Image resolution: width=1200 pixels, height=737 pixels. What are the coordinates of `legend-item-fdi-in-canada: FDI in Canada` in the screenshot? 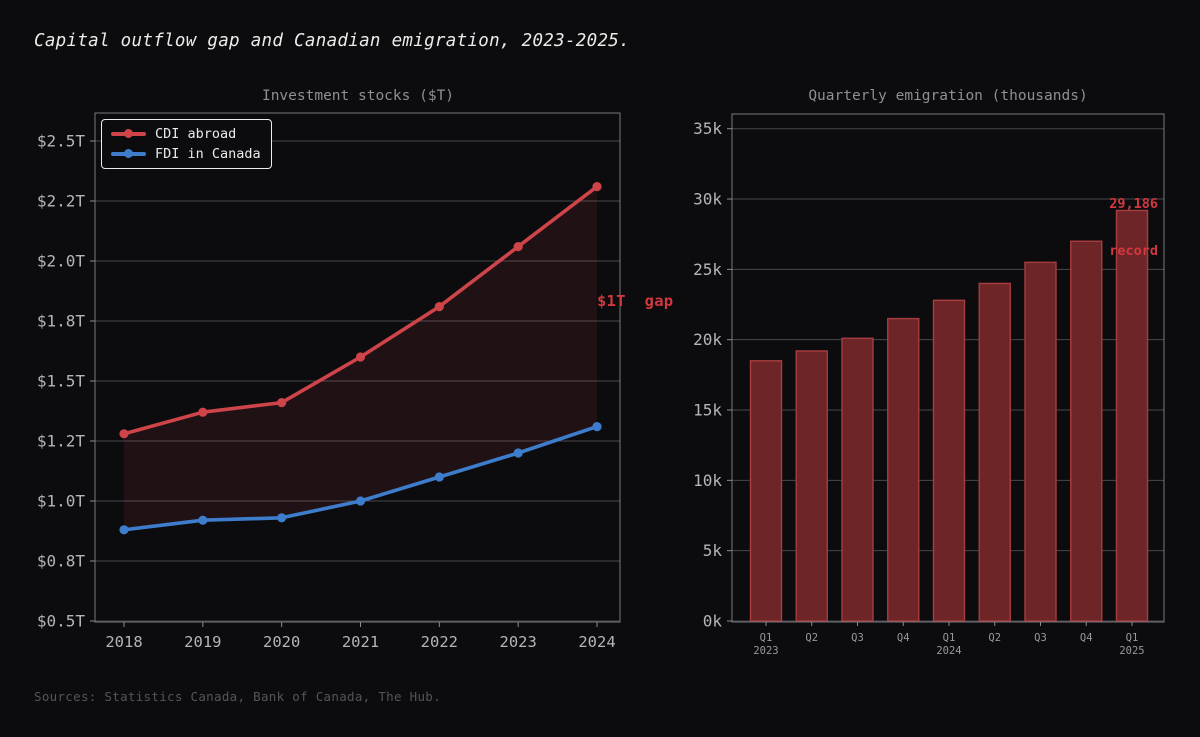 It's located at (186, 153).